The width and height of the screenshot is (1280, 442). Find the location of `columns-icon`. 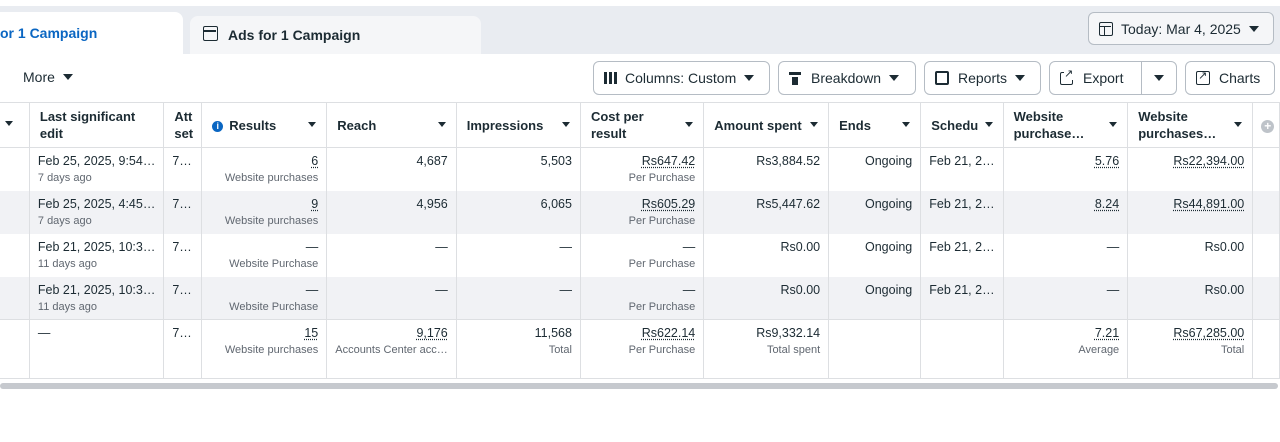

columns-icon is located at coordinates (610, 78).